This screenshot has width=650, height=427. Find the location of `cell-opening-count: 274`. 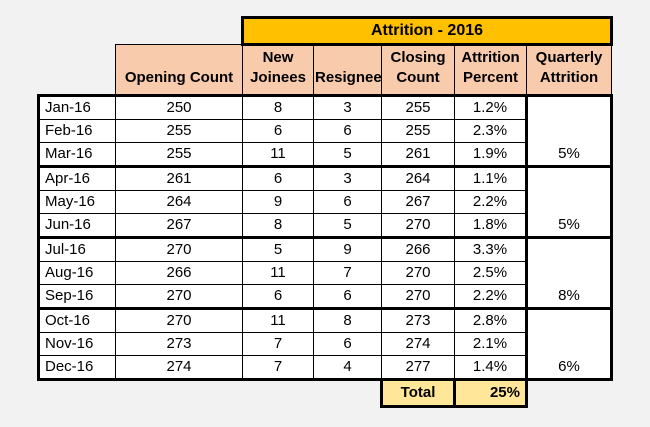

cell-opening-count: 274 is located at coordinates (179, 367).